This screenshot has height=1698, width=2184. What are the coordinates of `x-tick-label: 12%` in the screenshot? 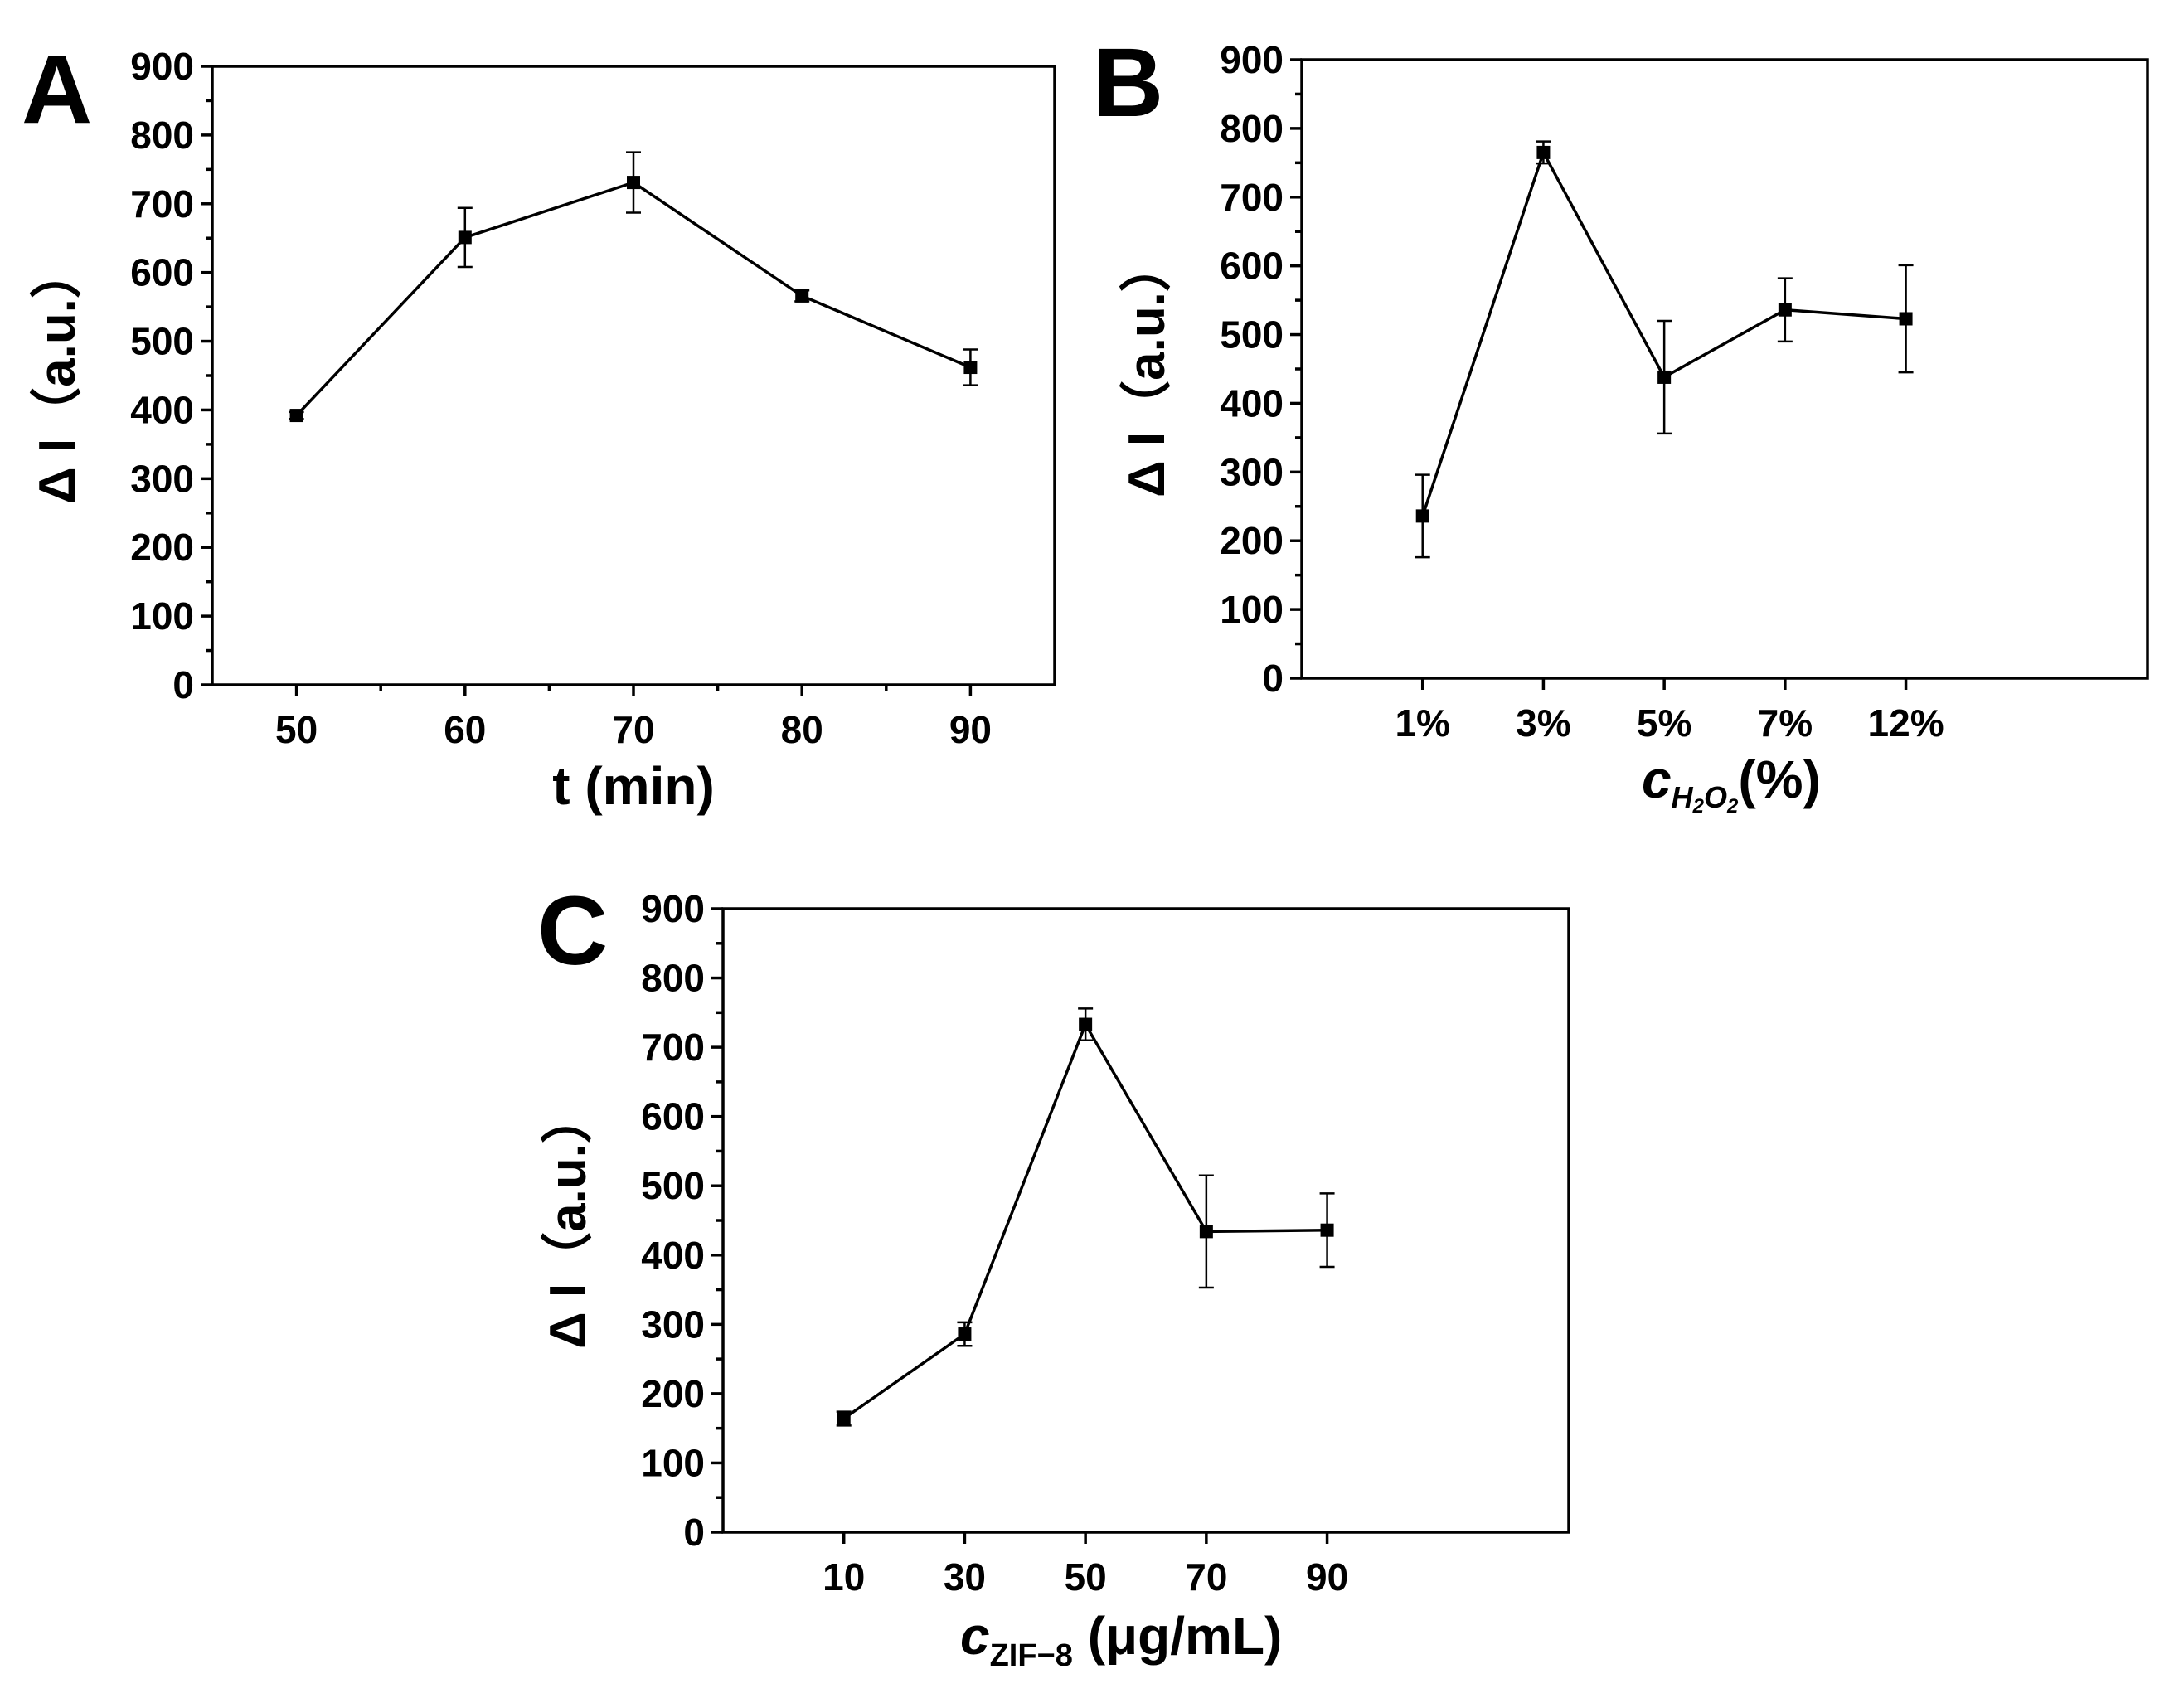 It's located at (1906, 723).